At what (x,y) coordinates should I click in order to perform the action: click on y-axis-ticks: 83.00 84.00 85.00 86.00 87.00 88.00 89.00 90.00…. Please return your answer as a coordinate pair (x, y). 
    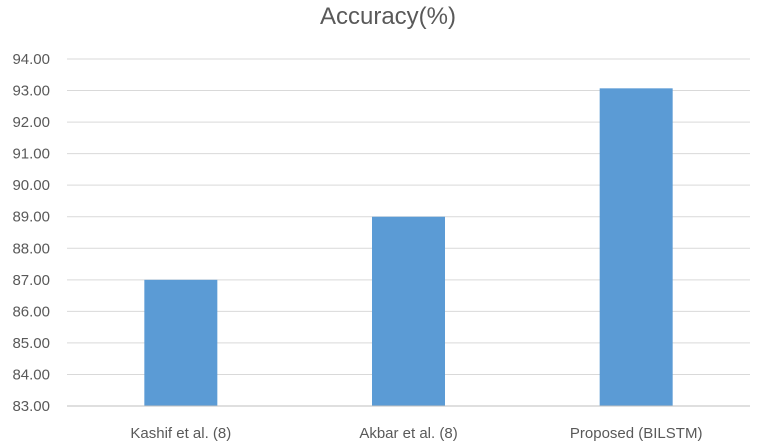
    Looking at the image, I should click on (31, 233).